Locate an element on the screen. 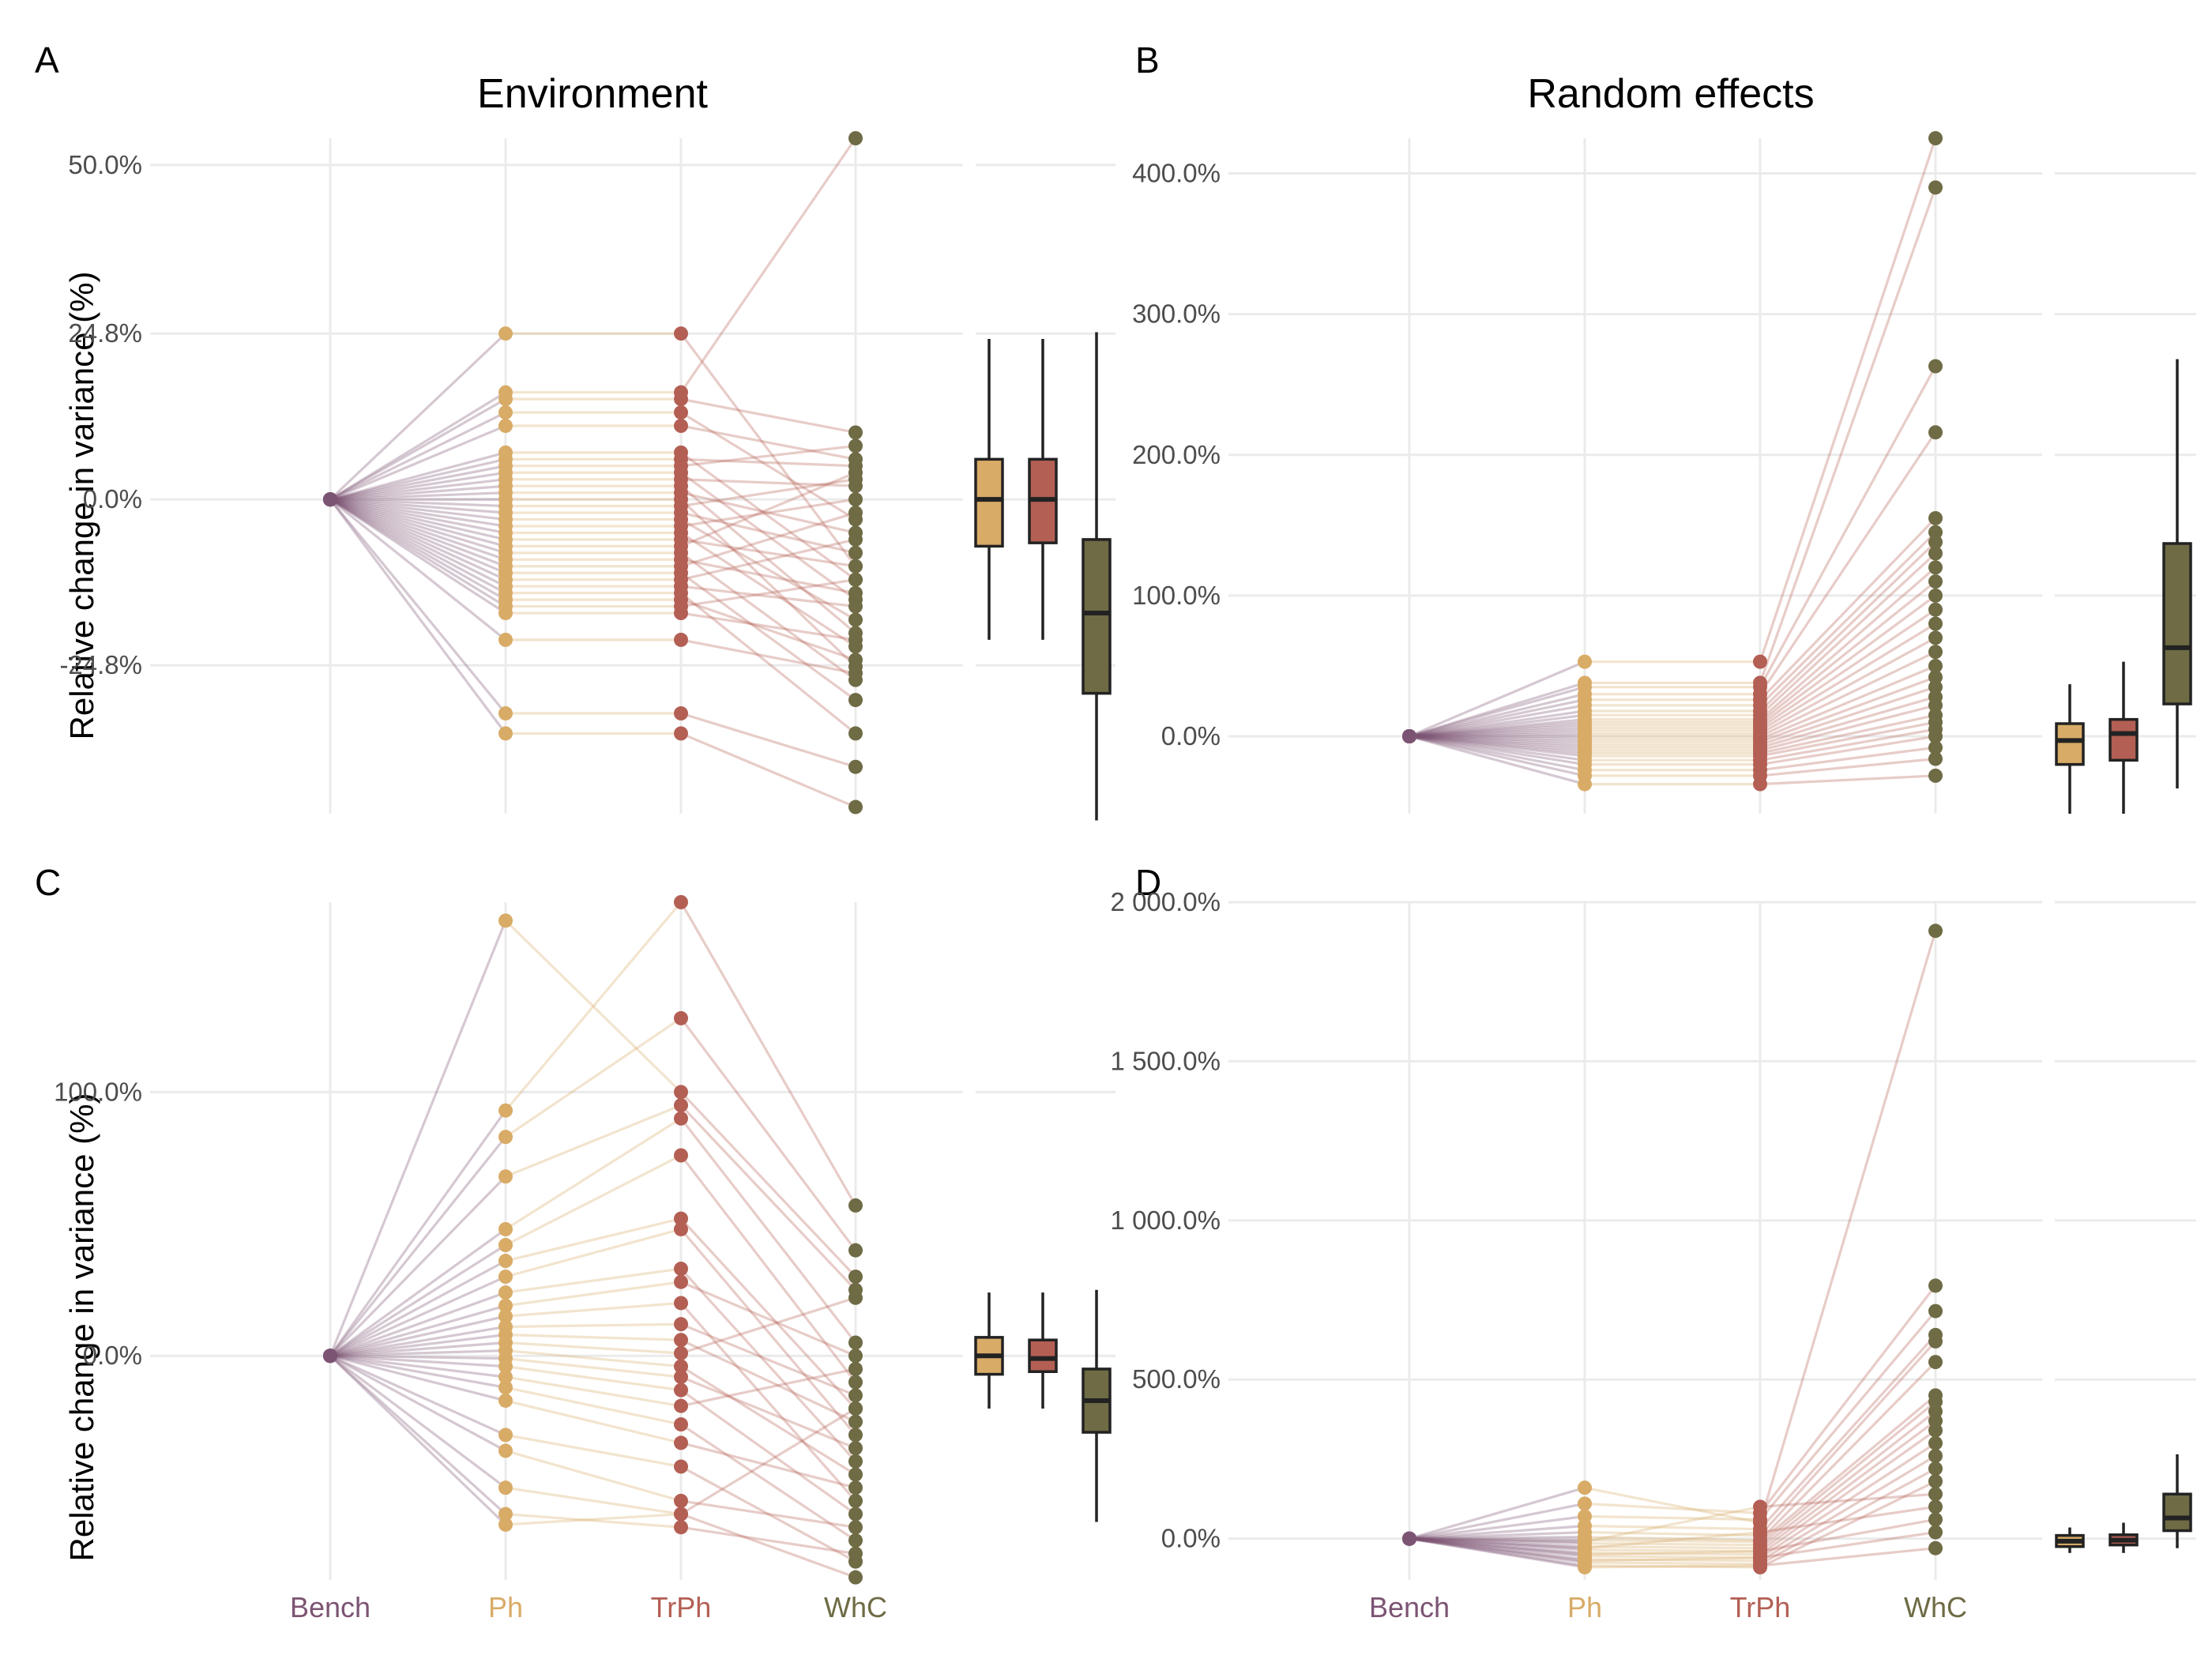 Image resolution: width=2212 pixels, height=1659 pixels. a-boxplot-whc is located at coordinates (1097, 576).